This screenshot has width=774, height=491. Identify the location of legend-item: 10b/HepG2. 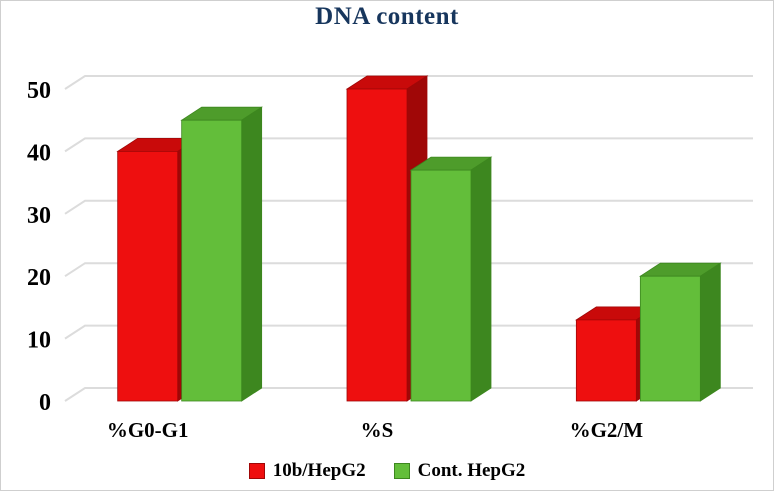
(307, 471).